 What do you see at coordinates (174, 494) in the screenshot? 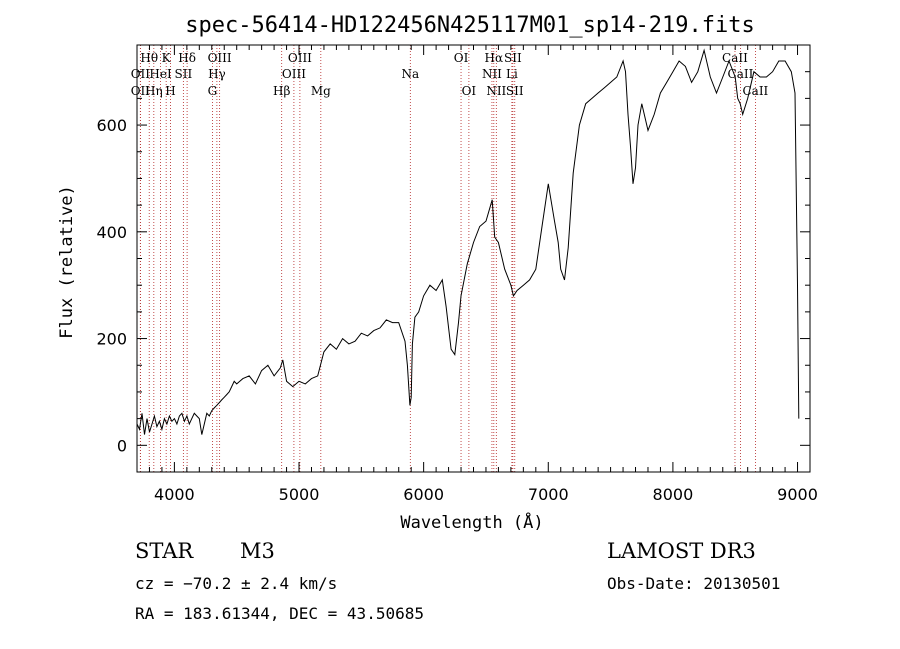
I see `x-tick-label: 4000` at bounding box center [174, 494].